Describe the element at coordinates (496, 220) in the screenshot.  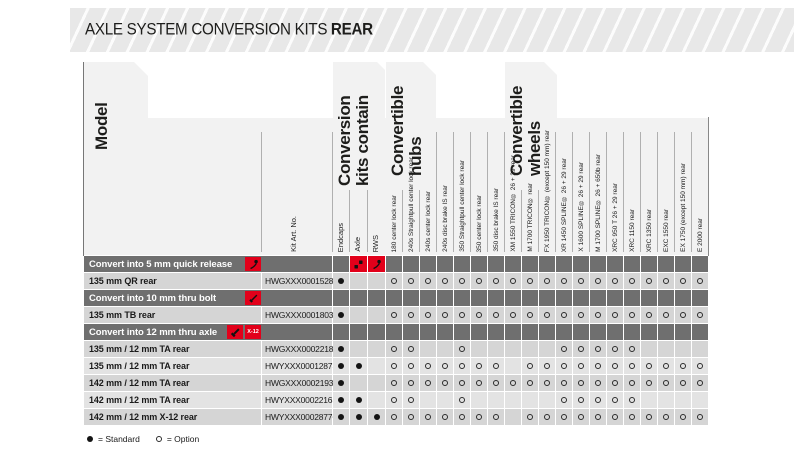
I see `column-label: 350 disc brake IS rear` at that location.